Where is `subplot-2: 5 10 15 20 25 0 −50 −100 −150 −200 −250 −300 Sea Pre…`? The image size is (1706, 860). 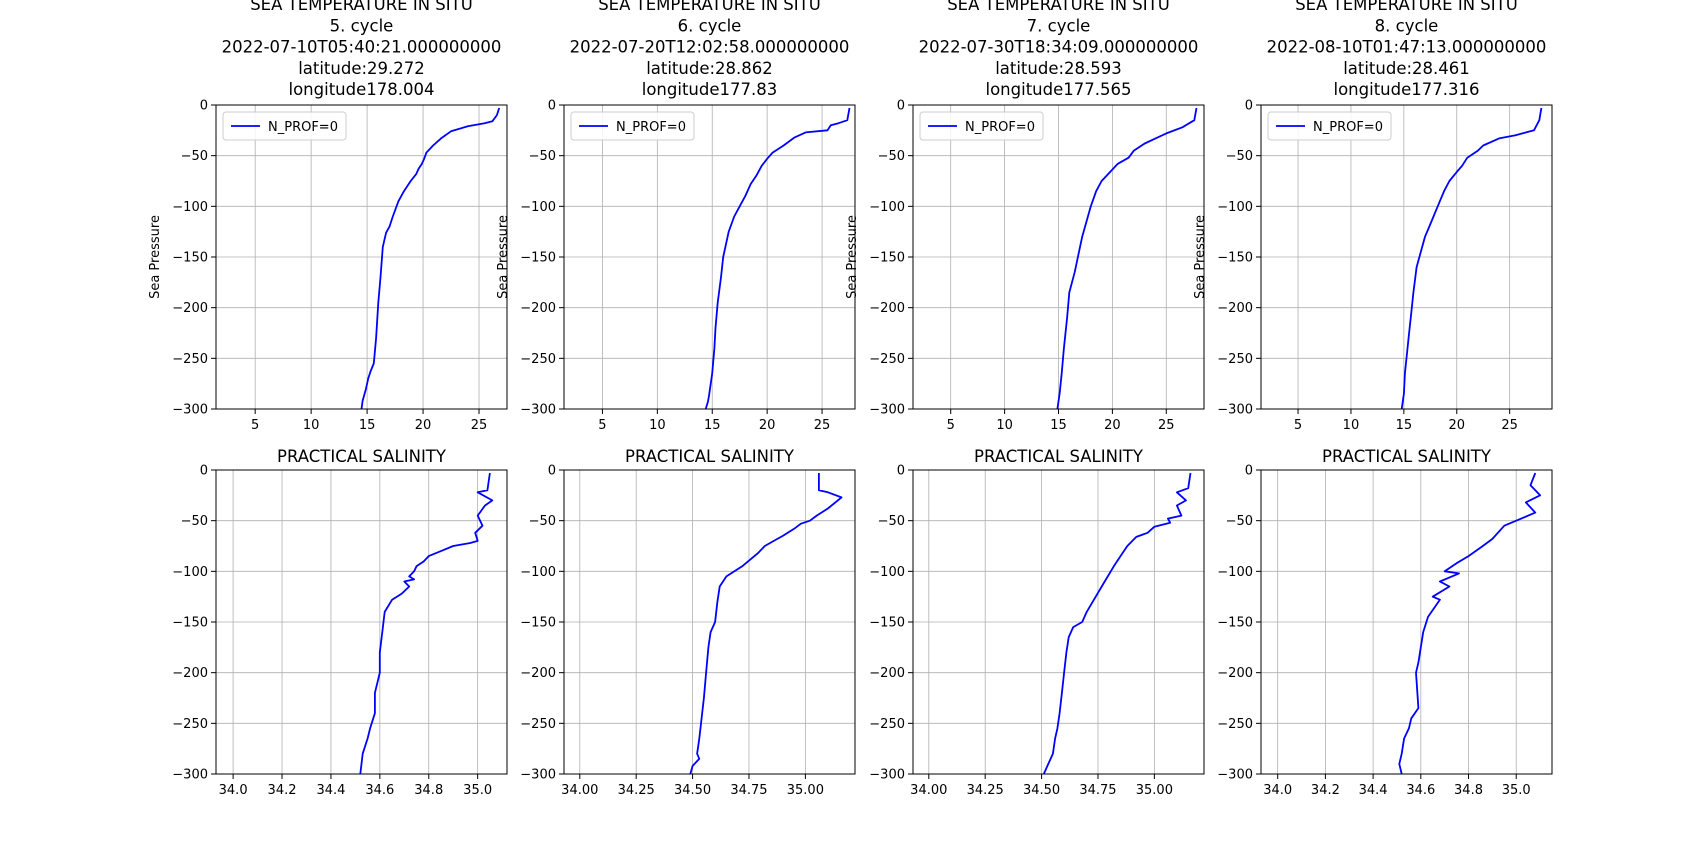
subplot-2: 5 10 15 20 25 0 −50 −100 −150 −200 −250 −300 Sea Pre… is located at coordinates (676, 216).